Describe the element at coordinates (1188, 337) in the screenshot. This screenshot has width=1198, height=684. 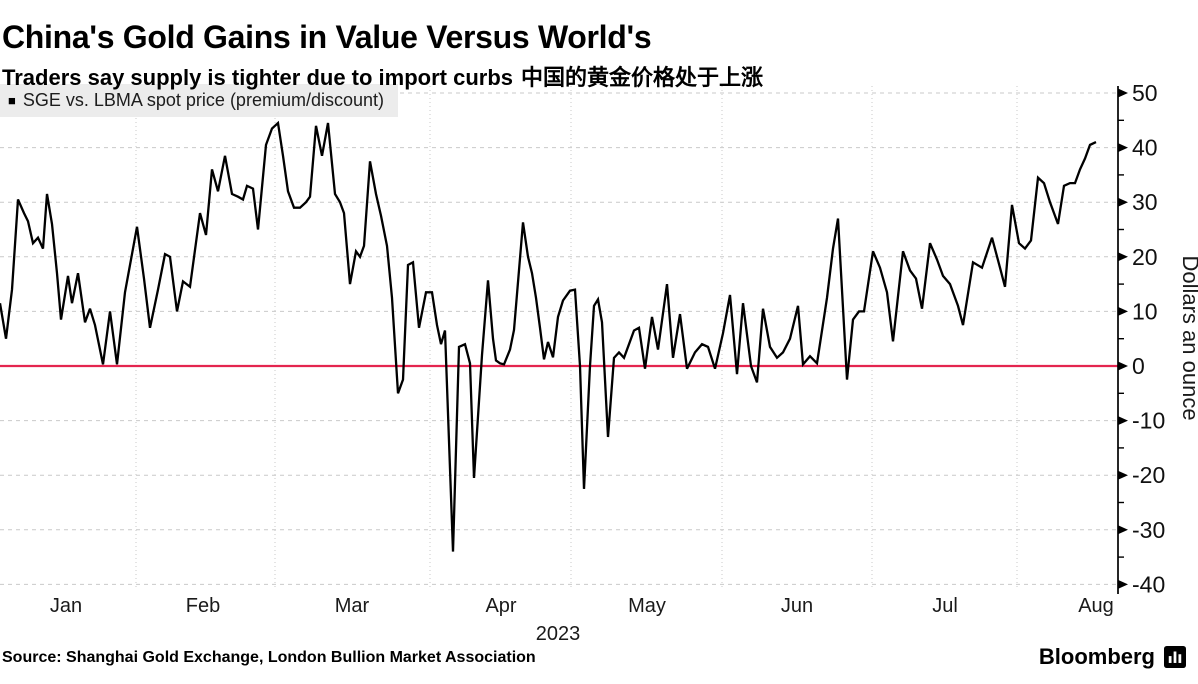
I see `y-axis-title: Dollars an ounce` at that location.